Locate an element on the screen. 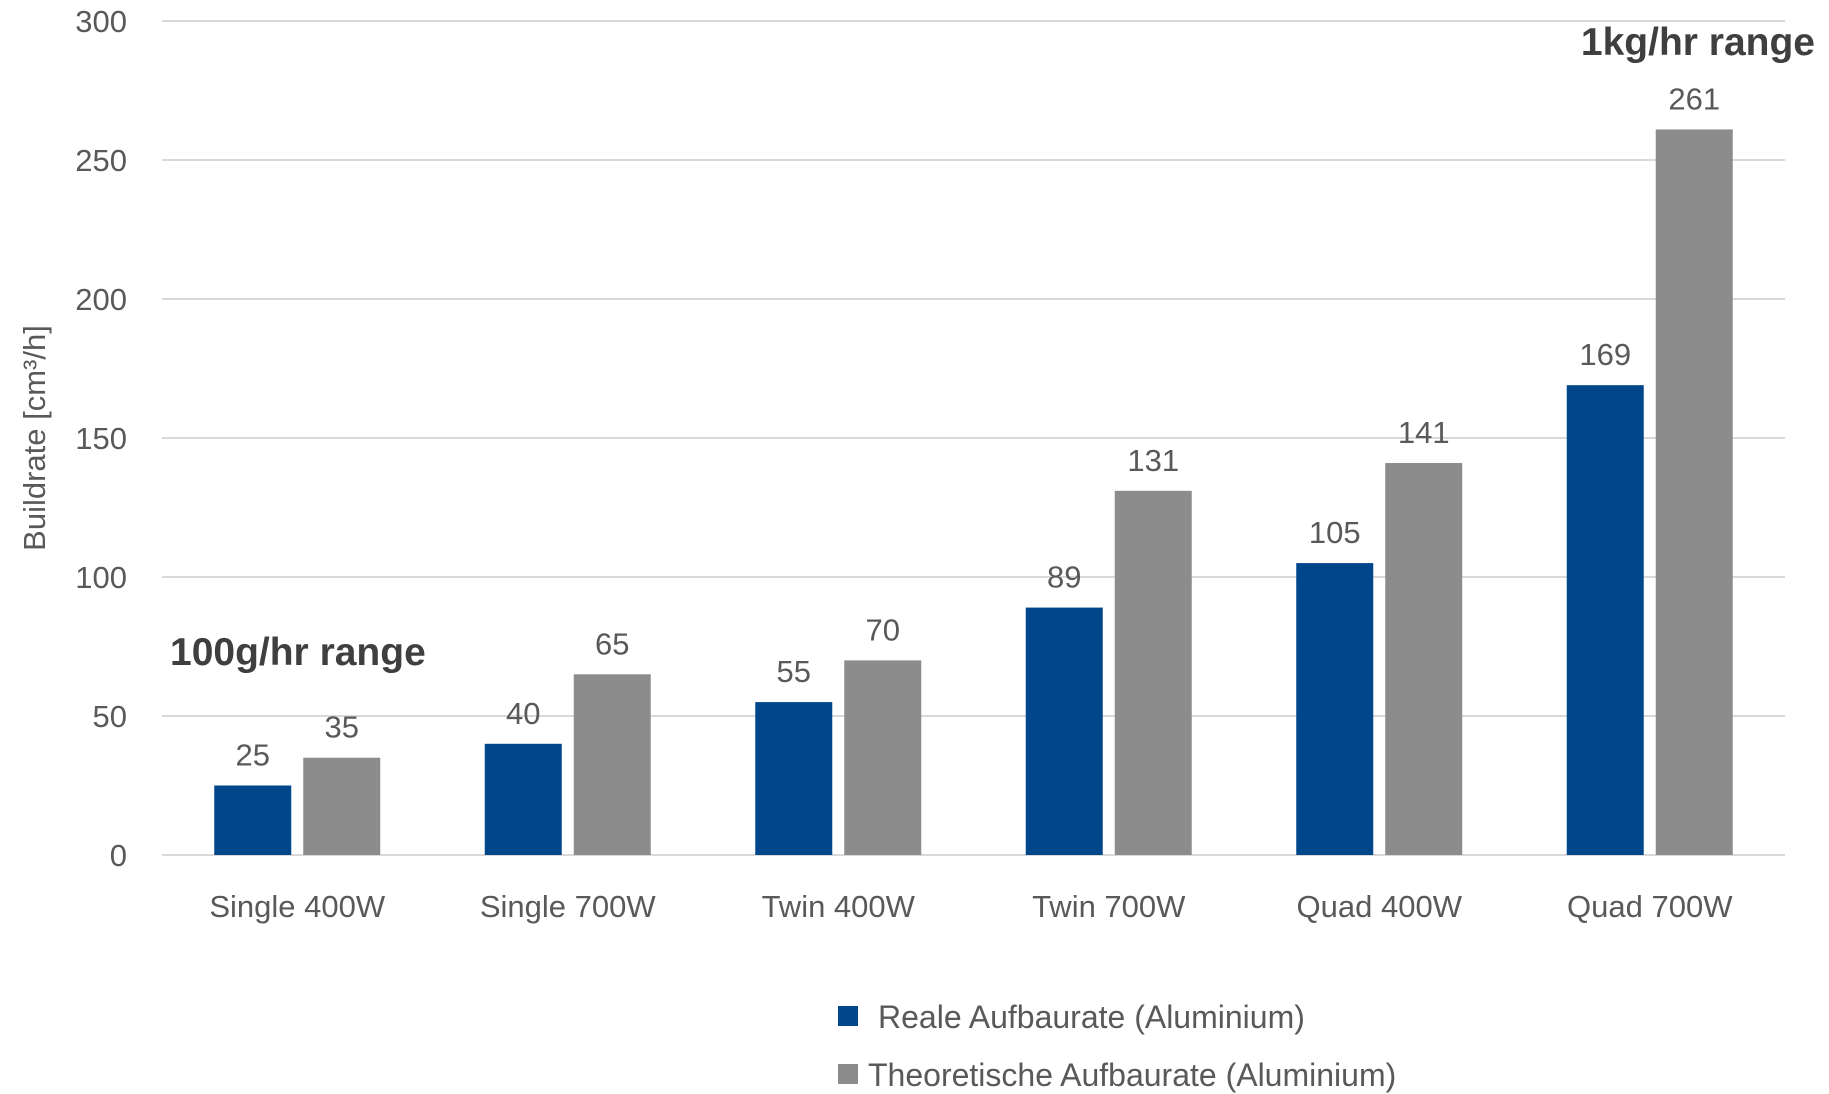 The width and height of the screenshot is (1829, 1094). value-label-reale-5: 169 is located at coordinates (1605, 354).